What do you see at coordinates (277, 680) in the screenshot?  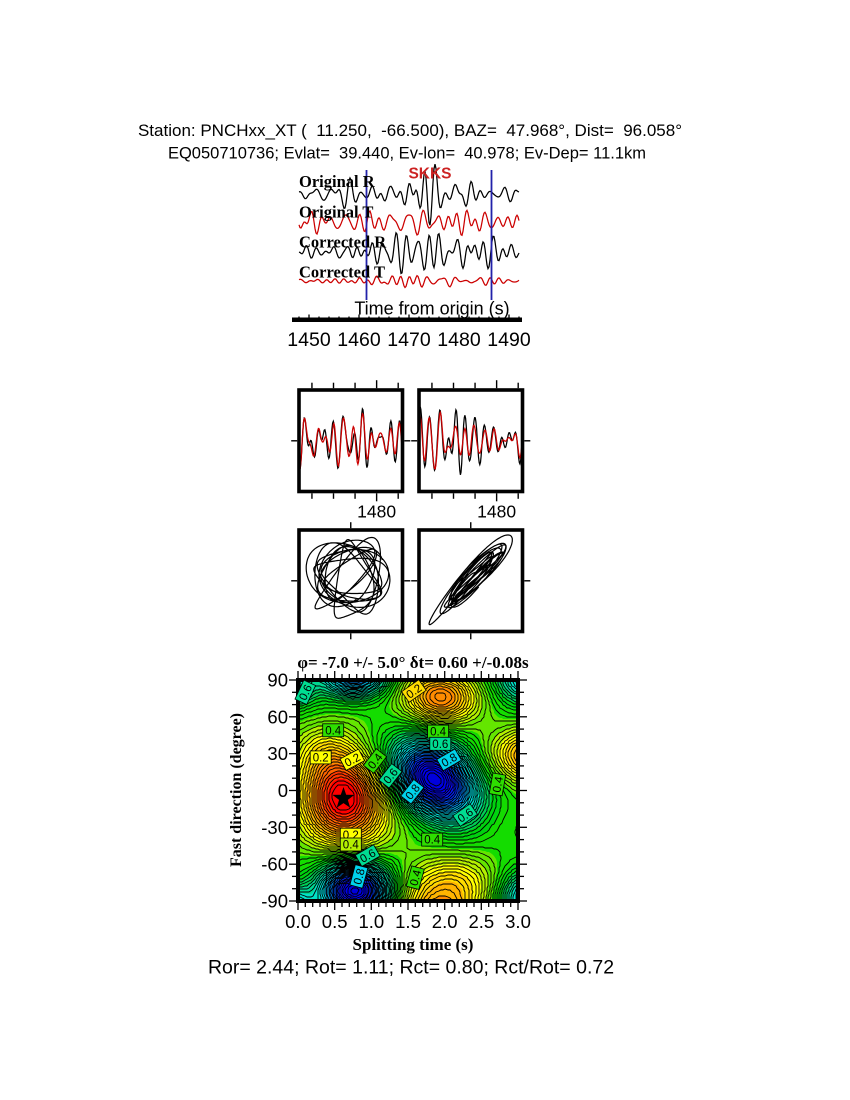 I see `svg-text: 90` at bounding box center [277, 680].